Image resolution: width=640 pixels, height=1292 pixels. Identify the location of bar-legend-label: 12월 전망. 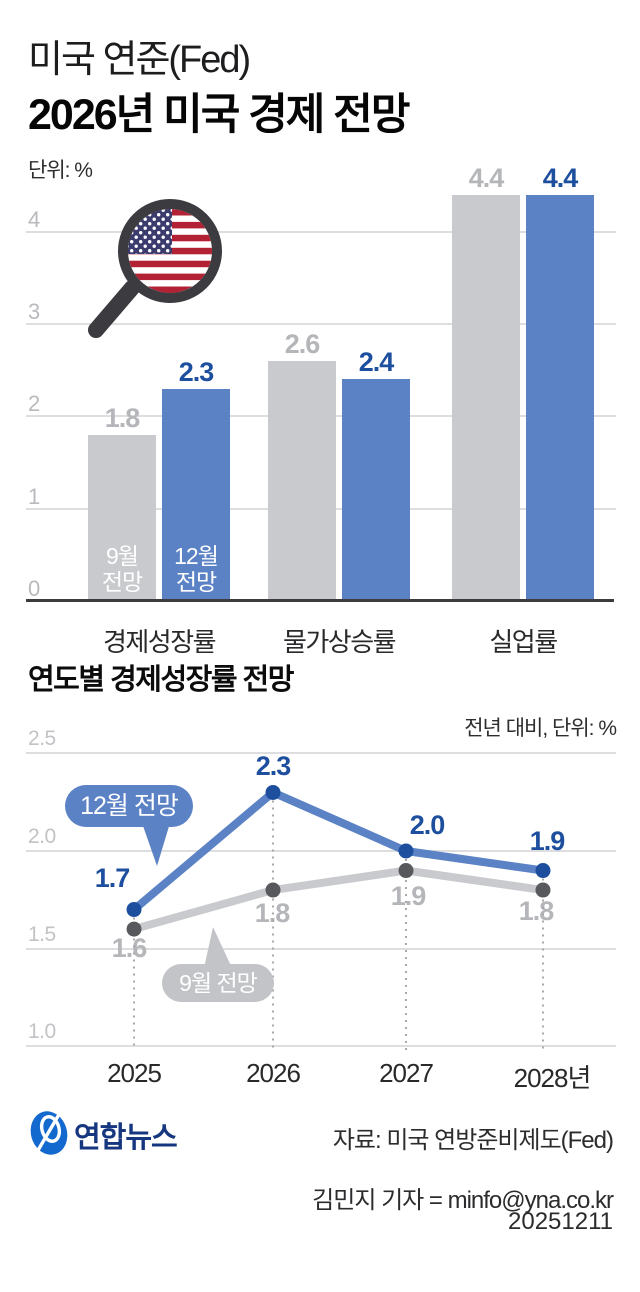
(196, 569).